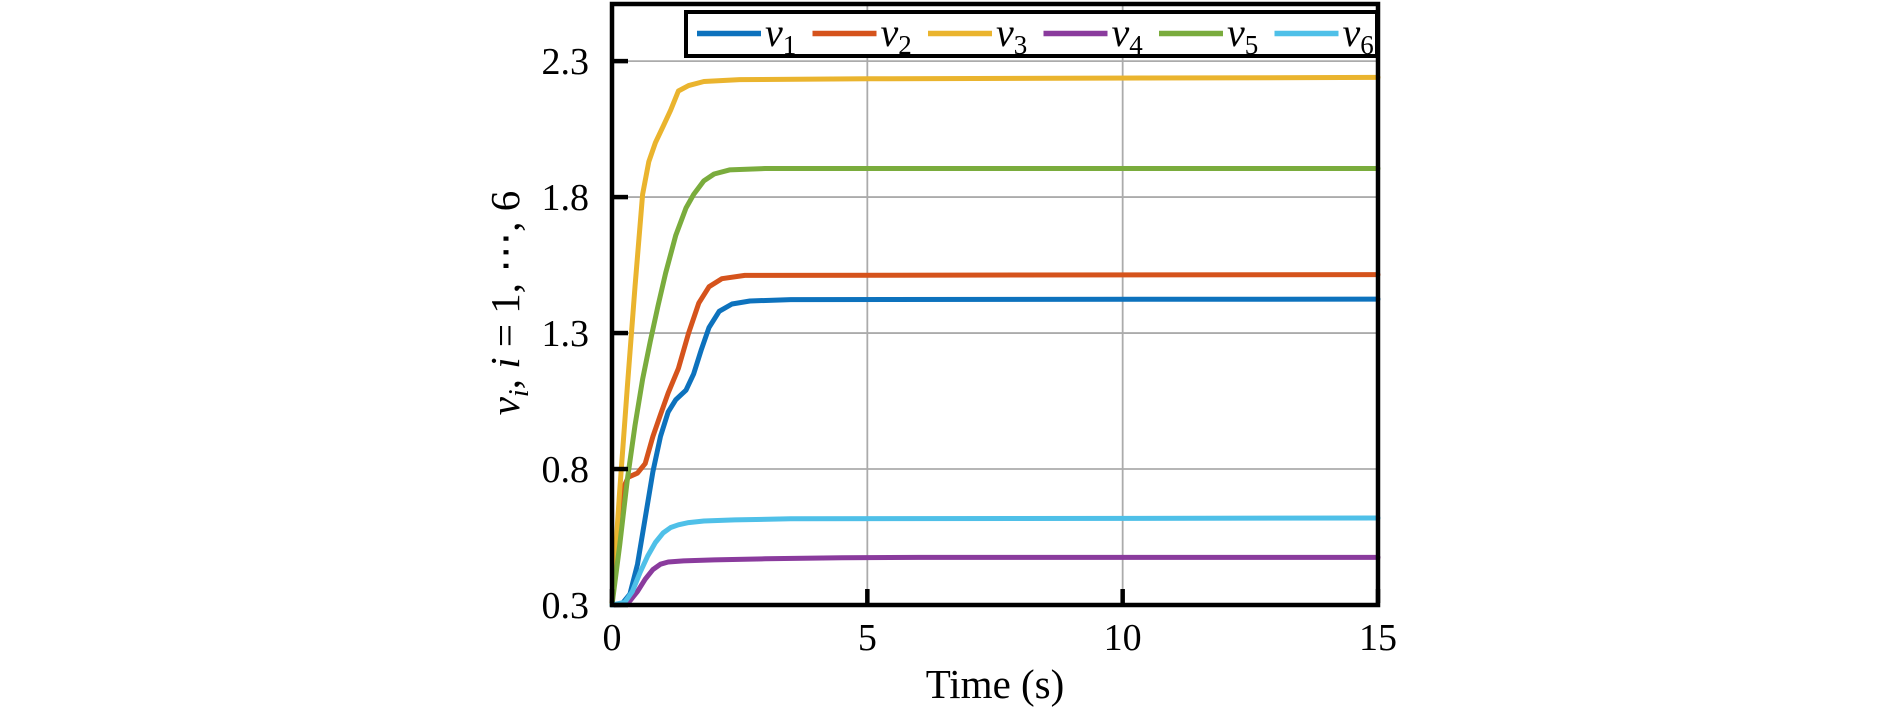  I want to click on legend-label-base-v4: v, so click(1121, 32).